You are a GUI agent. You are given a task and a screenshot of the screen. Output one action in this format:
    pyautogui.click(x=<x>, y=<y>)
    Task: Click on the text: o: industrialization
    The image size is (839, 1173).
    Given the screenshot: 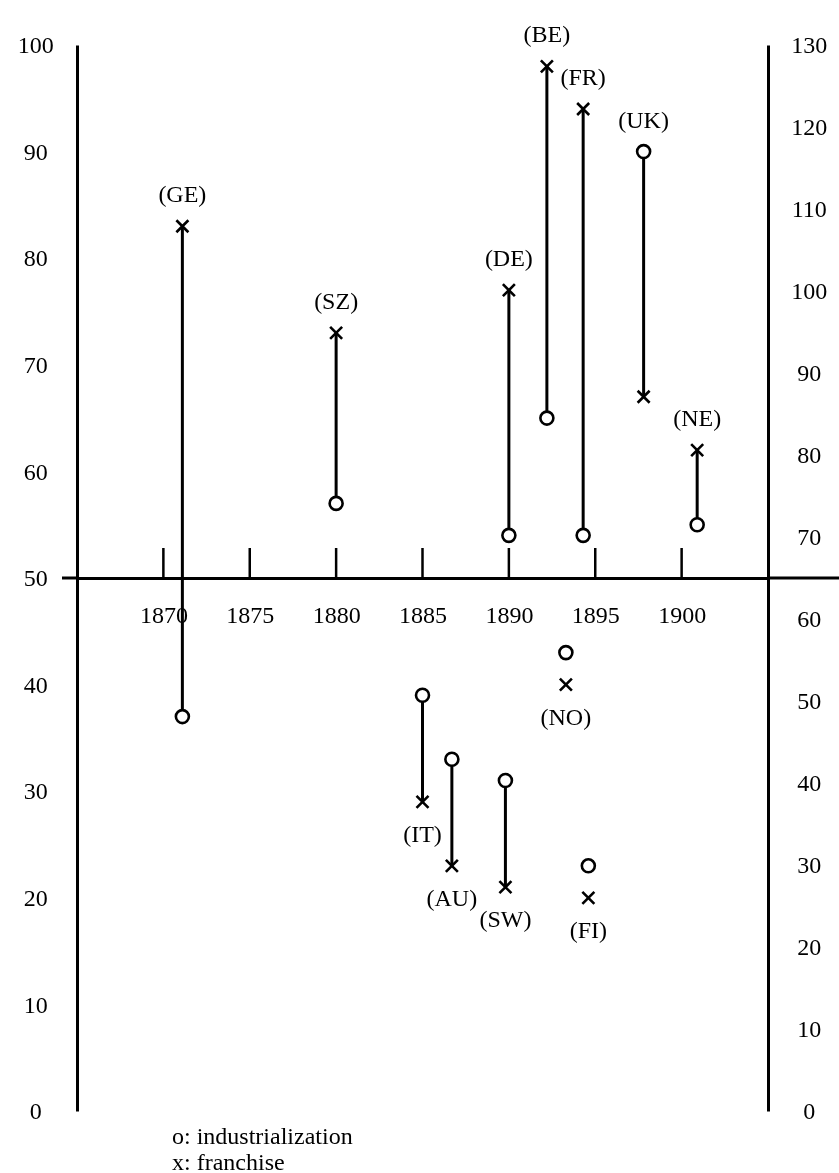 What is the action you would take?
    pyautogui.click(x=262, y=1136)
    